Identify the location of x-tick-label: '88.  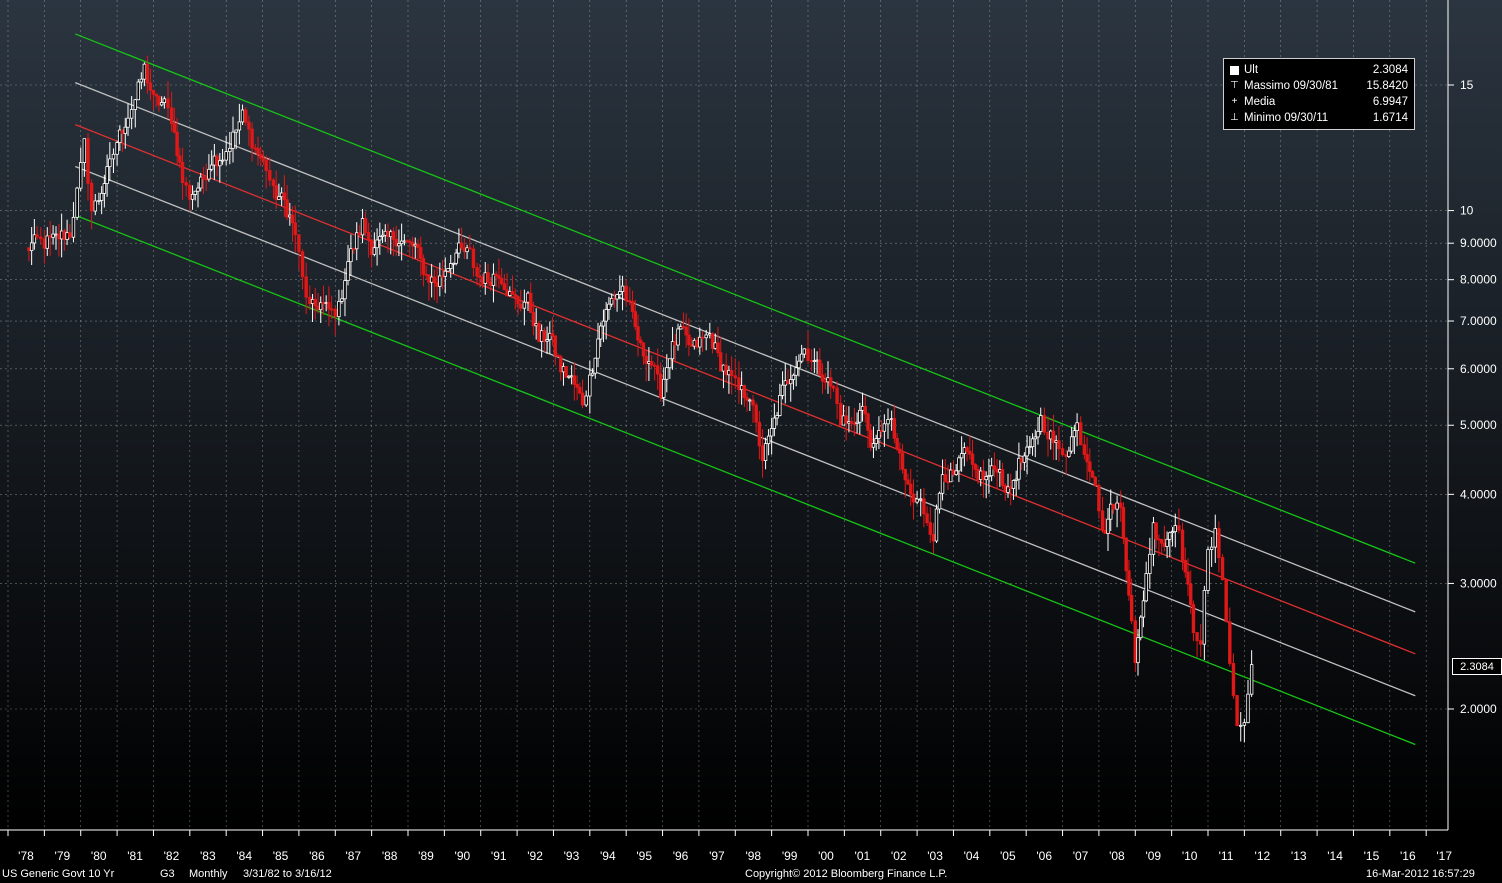
(390, 856).